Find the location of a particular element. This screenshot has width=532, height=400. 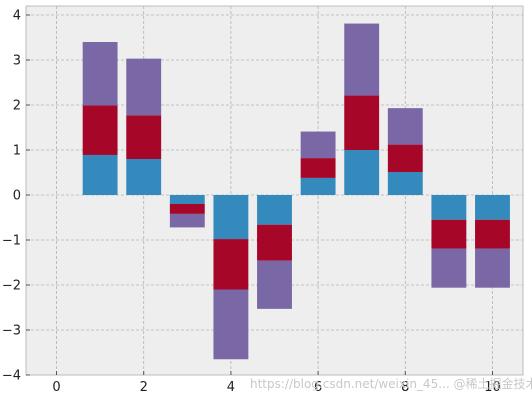

y-tick-label: 2 is located at coordinates (17, 106).